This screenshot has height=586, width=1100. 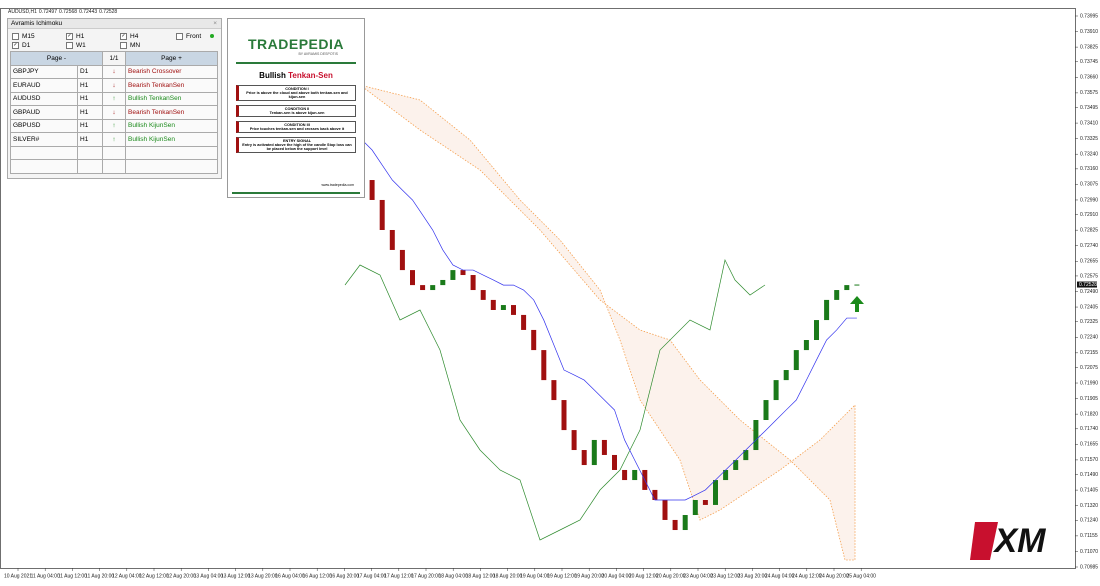 What do you see at coordinates (114, 139) in the screenshot?
I see `signal-row: SILVER# H1 ↑ Bullish KijunSen` at bounding box center [114, 139].